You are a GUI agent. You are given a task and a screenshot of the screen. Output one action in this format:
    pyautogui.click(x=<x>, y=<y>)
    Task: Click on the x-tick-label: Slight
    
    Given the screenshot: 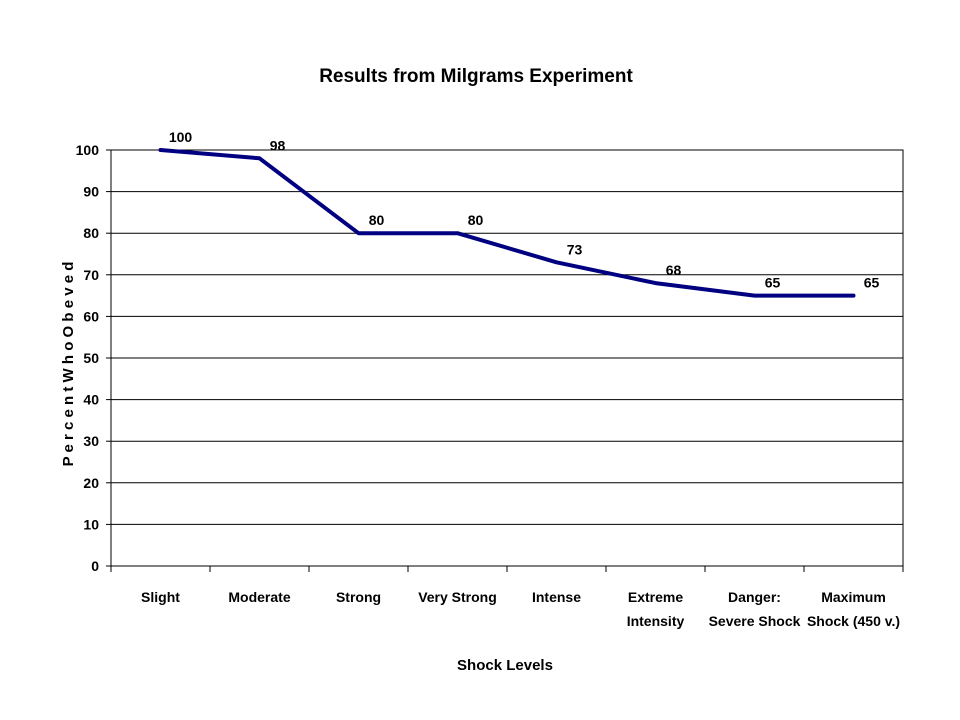 What is the action you would take?
    pyautogui.click(x=160, y=597)
    